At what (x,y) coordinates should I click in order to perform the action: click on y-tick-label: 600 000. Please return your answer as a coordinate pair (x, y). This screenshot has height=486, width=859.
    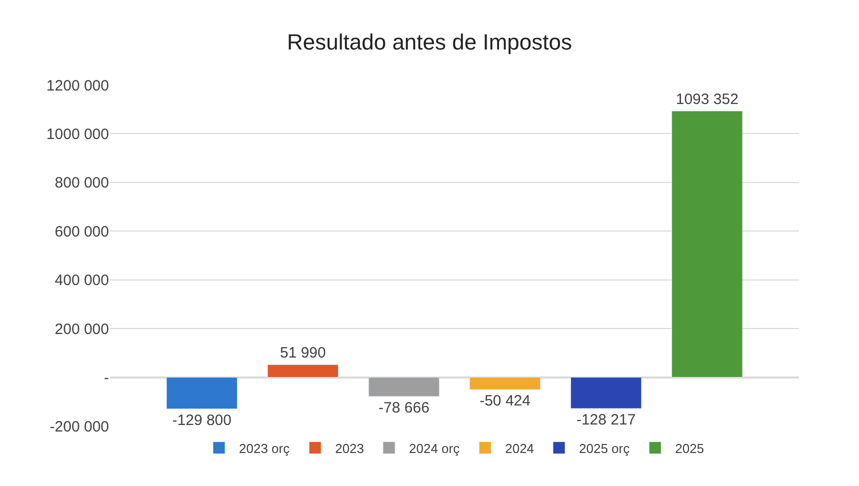
    Looking at the image, I should click on (81, 231).